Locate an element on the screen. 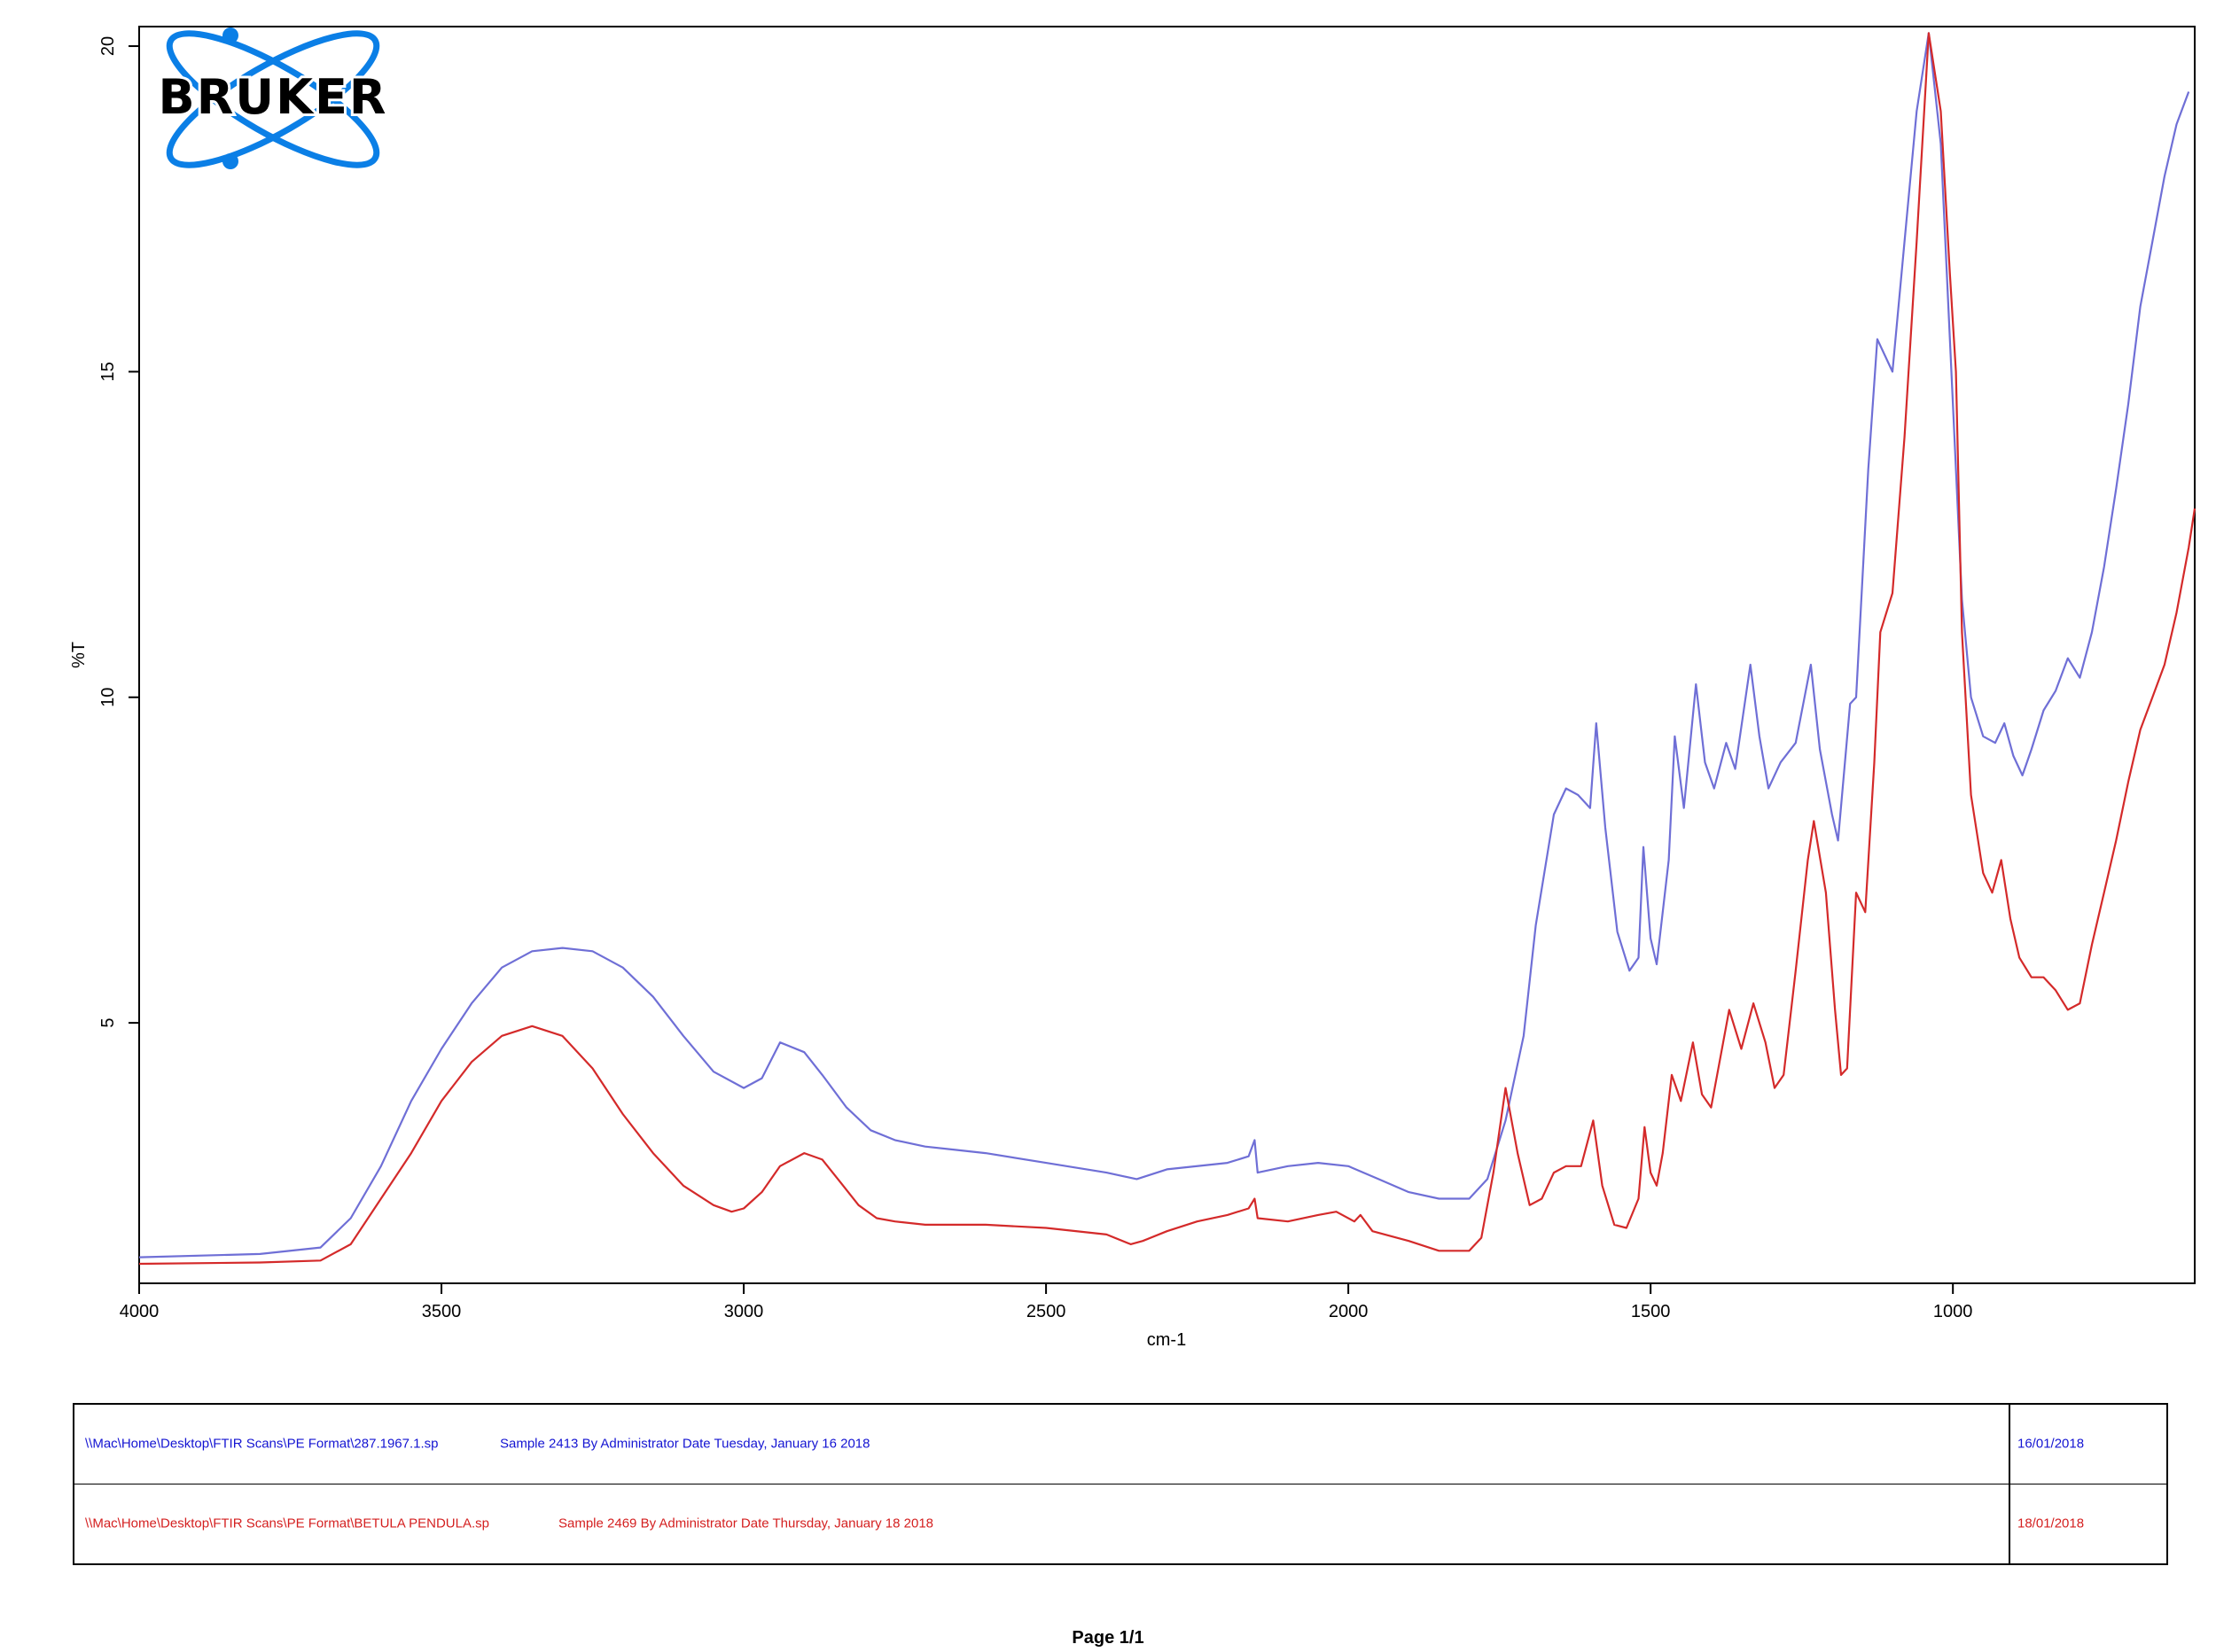  scan-date: 18/01/2018 is located at coordinates (2051, 1523).